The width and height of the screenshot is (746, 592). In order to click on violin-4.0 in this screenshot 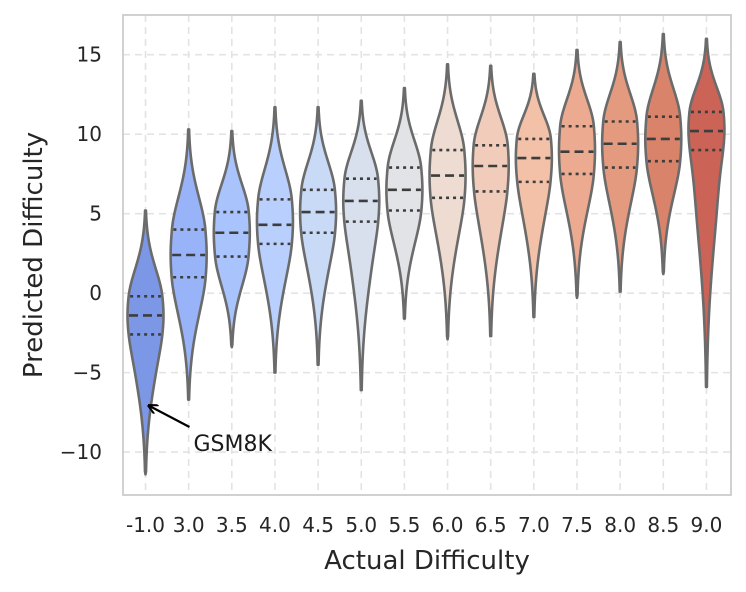, I will do `click(275, 239)`.